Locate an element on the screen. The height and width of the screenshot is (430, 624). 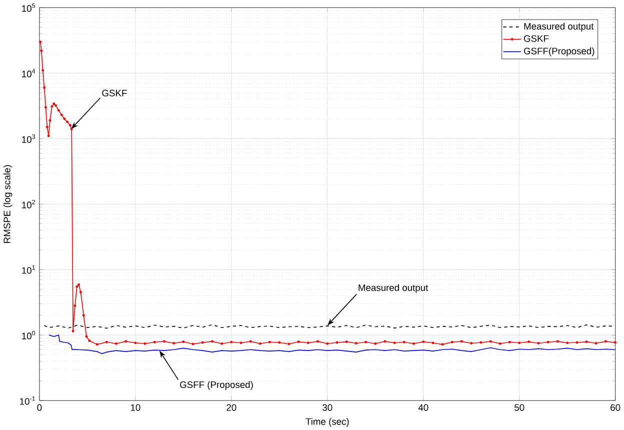
annotation: GSKF is located at coordinates (114, 93).